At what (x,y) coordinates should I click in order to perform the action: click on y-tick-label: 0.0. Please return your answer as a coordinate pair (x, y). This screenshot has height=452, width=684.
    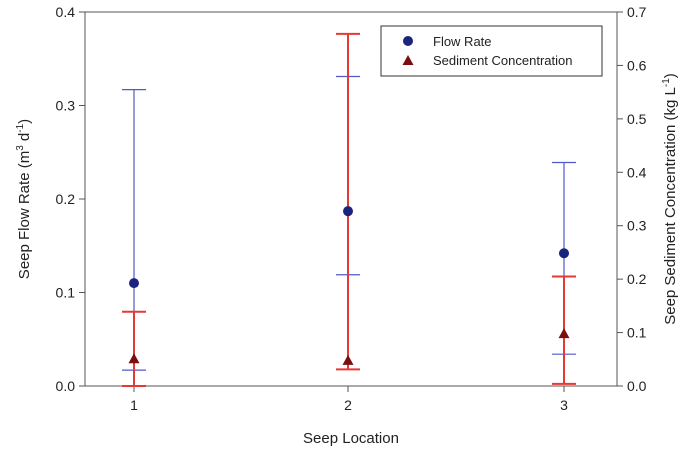
    Looking at the image, I should click on (66, 386).